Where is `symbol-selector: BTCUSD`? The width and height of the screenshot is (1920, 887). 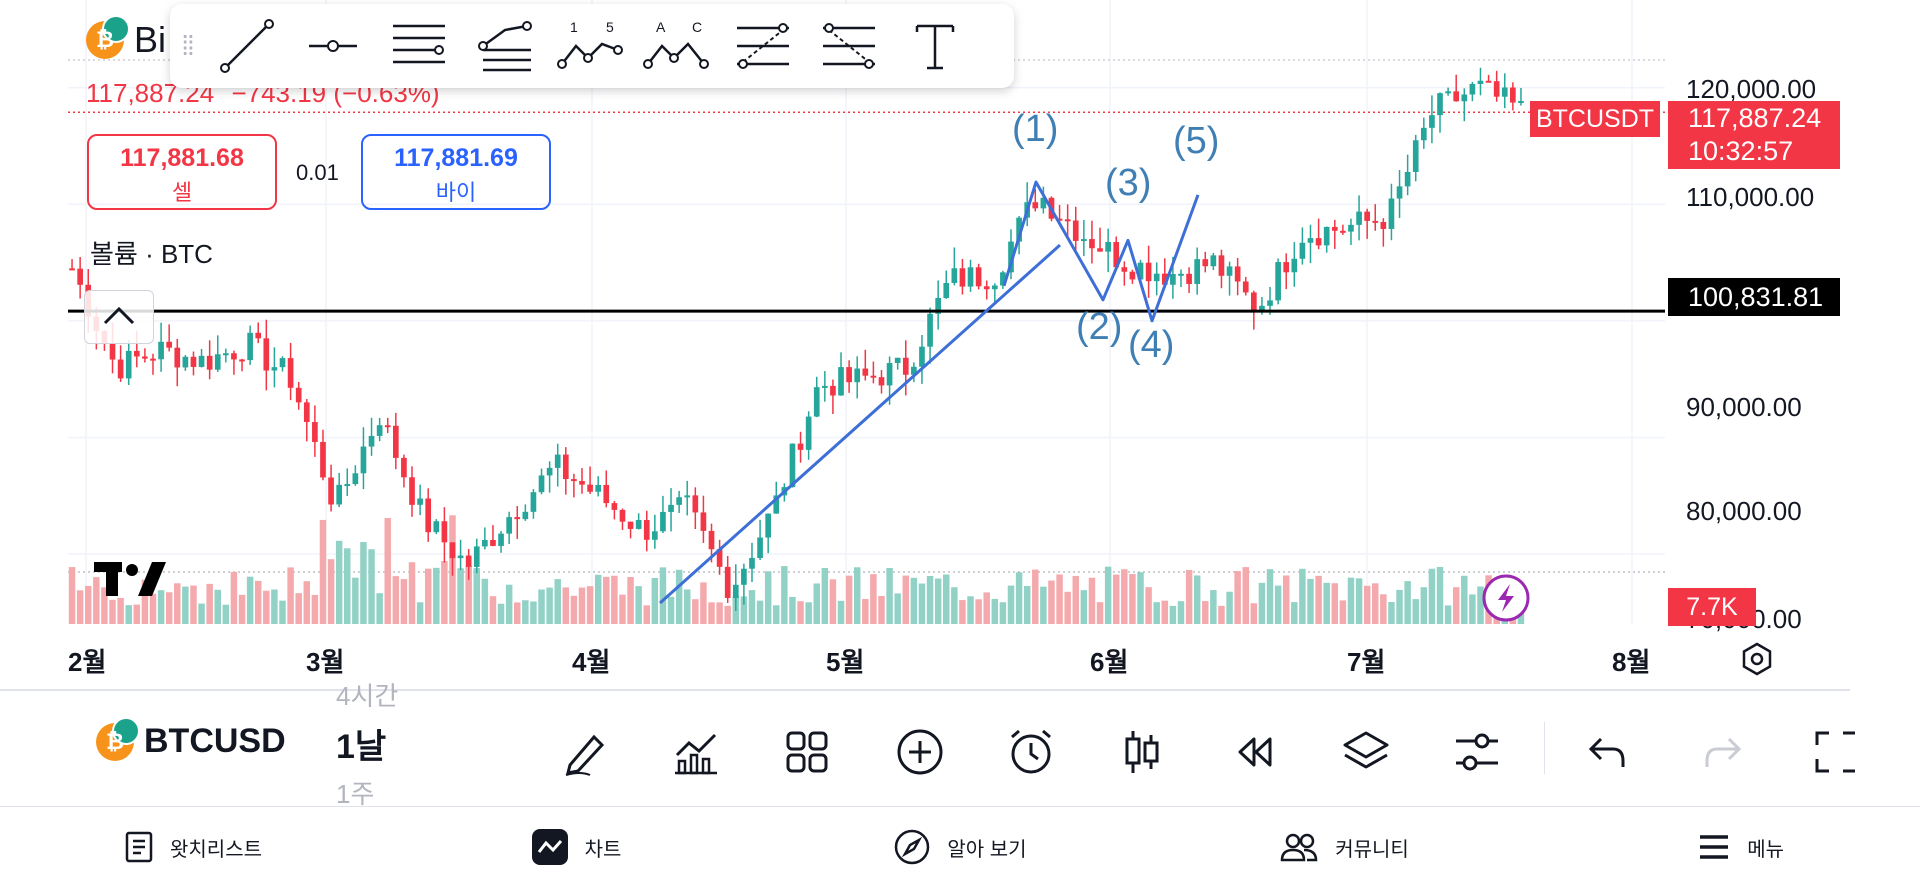 symbol-selector: BTCUSD is located at coordinates (191, 738).